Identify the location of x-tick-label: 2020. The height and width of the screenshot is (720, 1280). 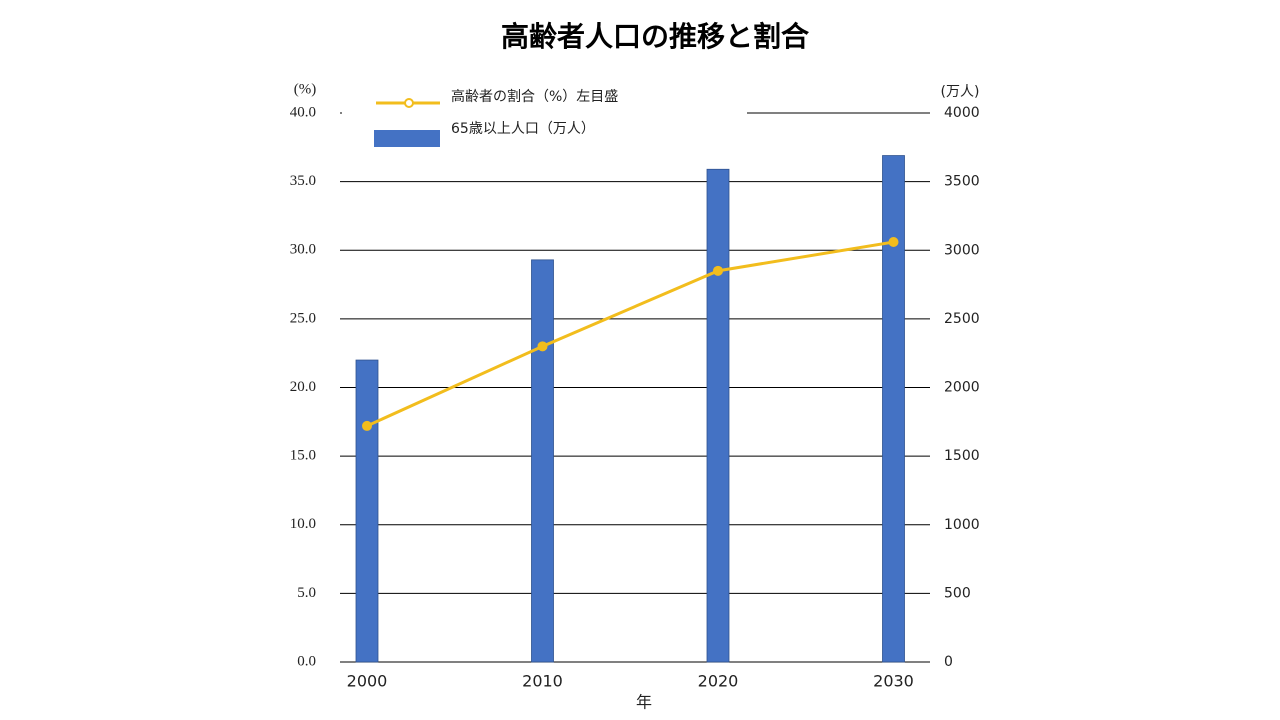
(718, 681).